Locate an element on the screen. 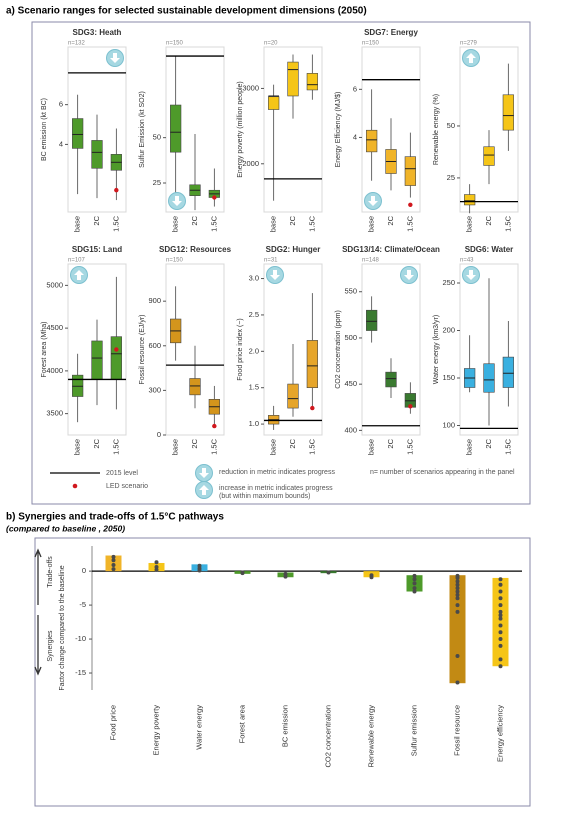  x-tick-label: BC emission is located at coordinates (284, 726).